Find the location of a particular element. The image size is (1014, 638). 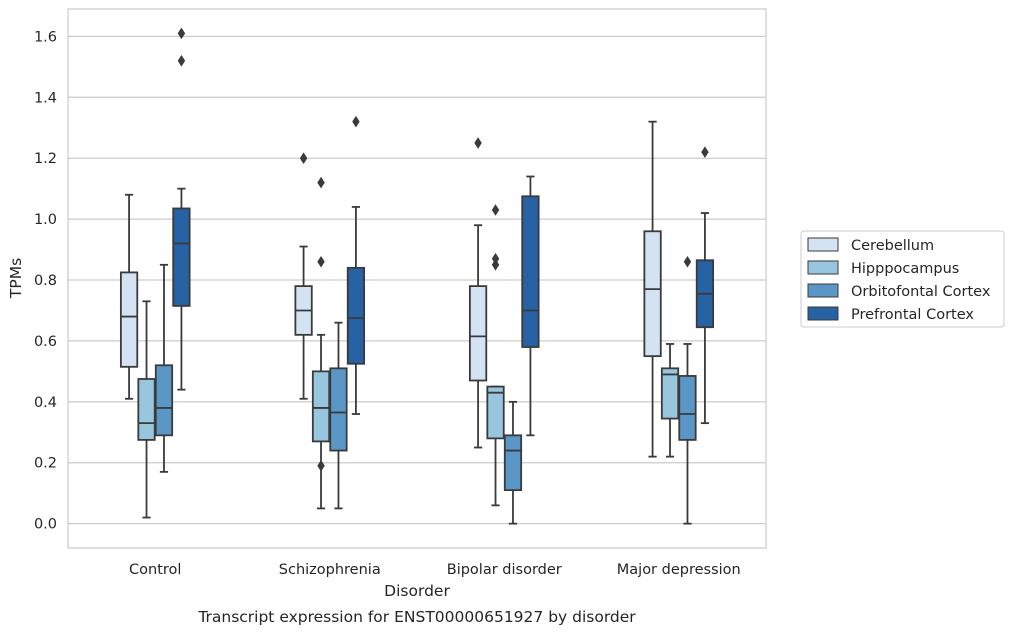

y-axis-label: TPMs is located at coordinates (16, 278).